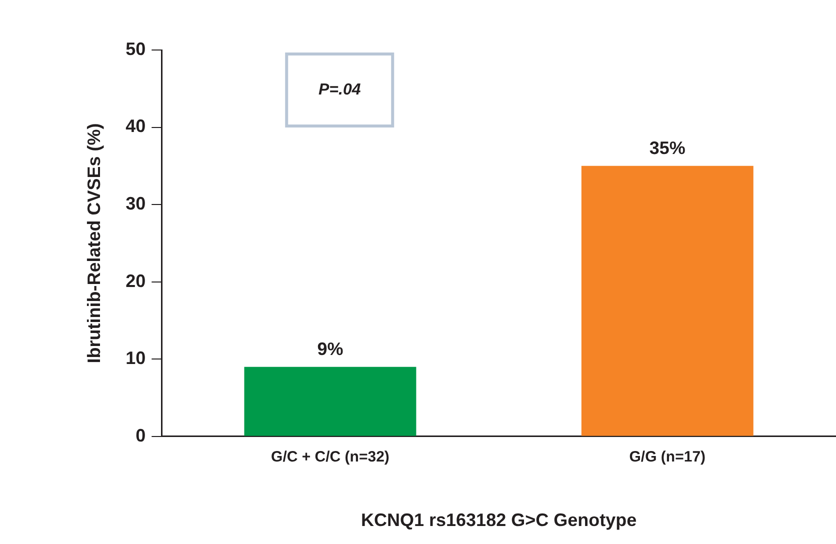  Describe the element at coordinates (136, 48) in the screenshot. I see `y-tick-label: 50` at that location.